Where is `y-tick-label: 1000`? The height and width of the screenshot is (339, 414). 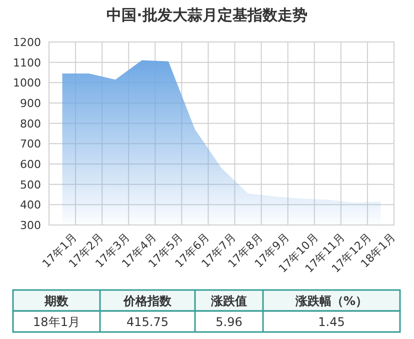 y-tick-label: 1000 is located at coordinates (27, 83).